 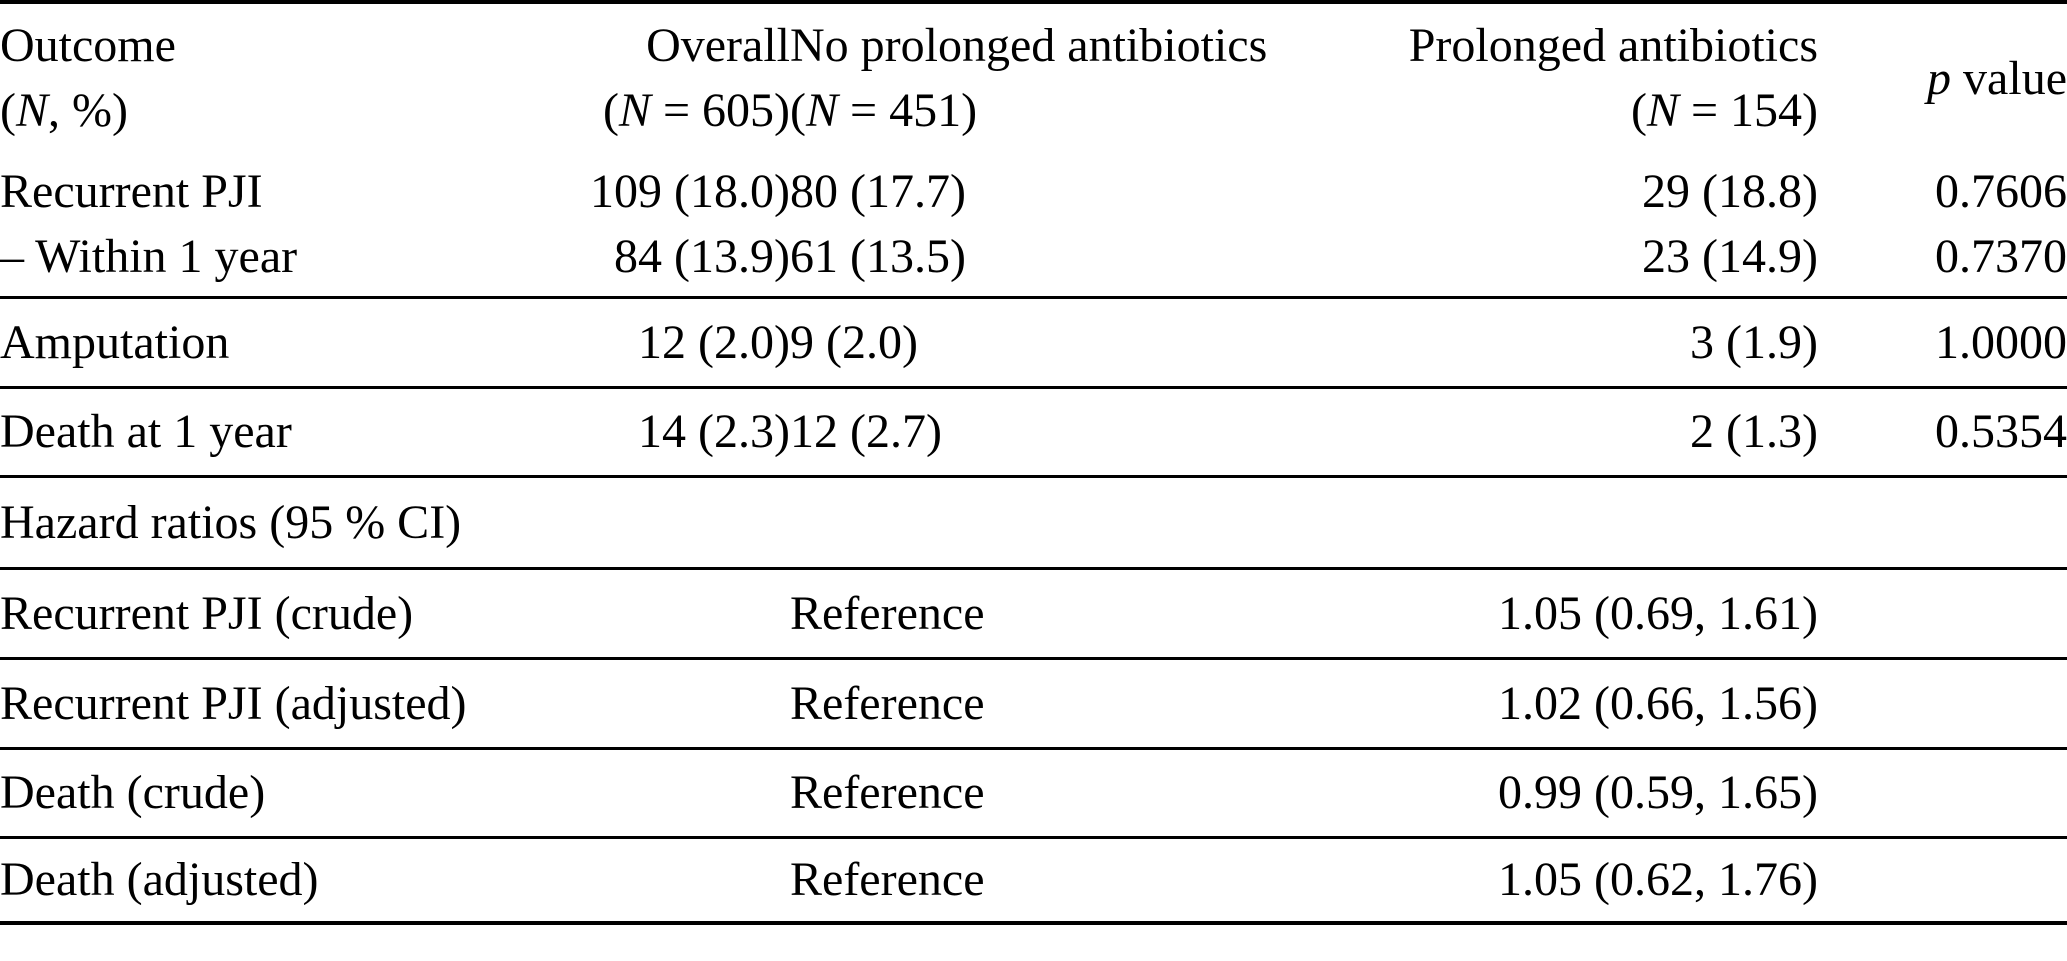 I want to click on col-header-no-prolonged: No prolonged antibiotics (N = 451), so click(x=1092, y=77).